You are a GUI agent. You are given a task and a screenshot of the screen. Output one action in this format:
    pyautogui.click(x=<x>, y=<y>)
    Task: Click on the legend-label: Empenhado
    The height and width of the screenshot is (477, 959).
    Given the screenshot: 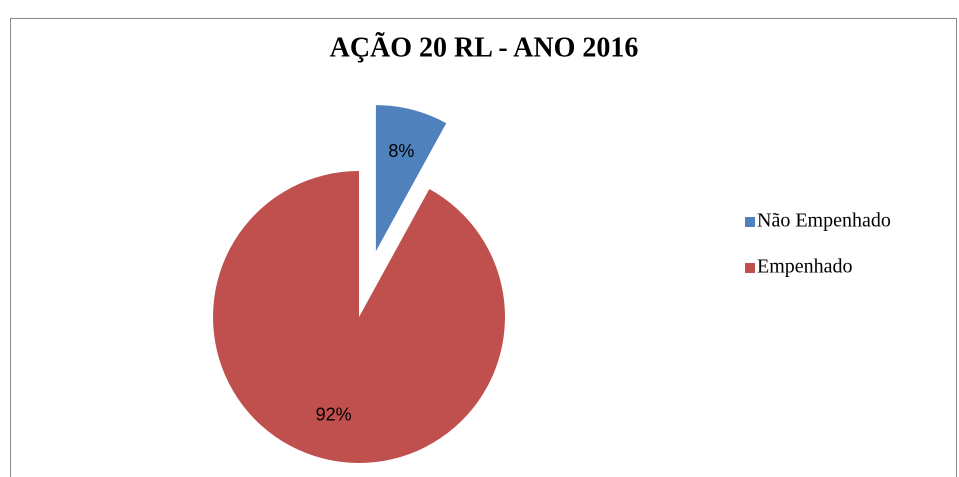 What is the action you would take?
    pyautogui.click(x=805, y=267)
    